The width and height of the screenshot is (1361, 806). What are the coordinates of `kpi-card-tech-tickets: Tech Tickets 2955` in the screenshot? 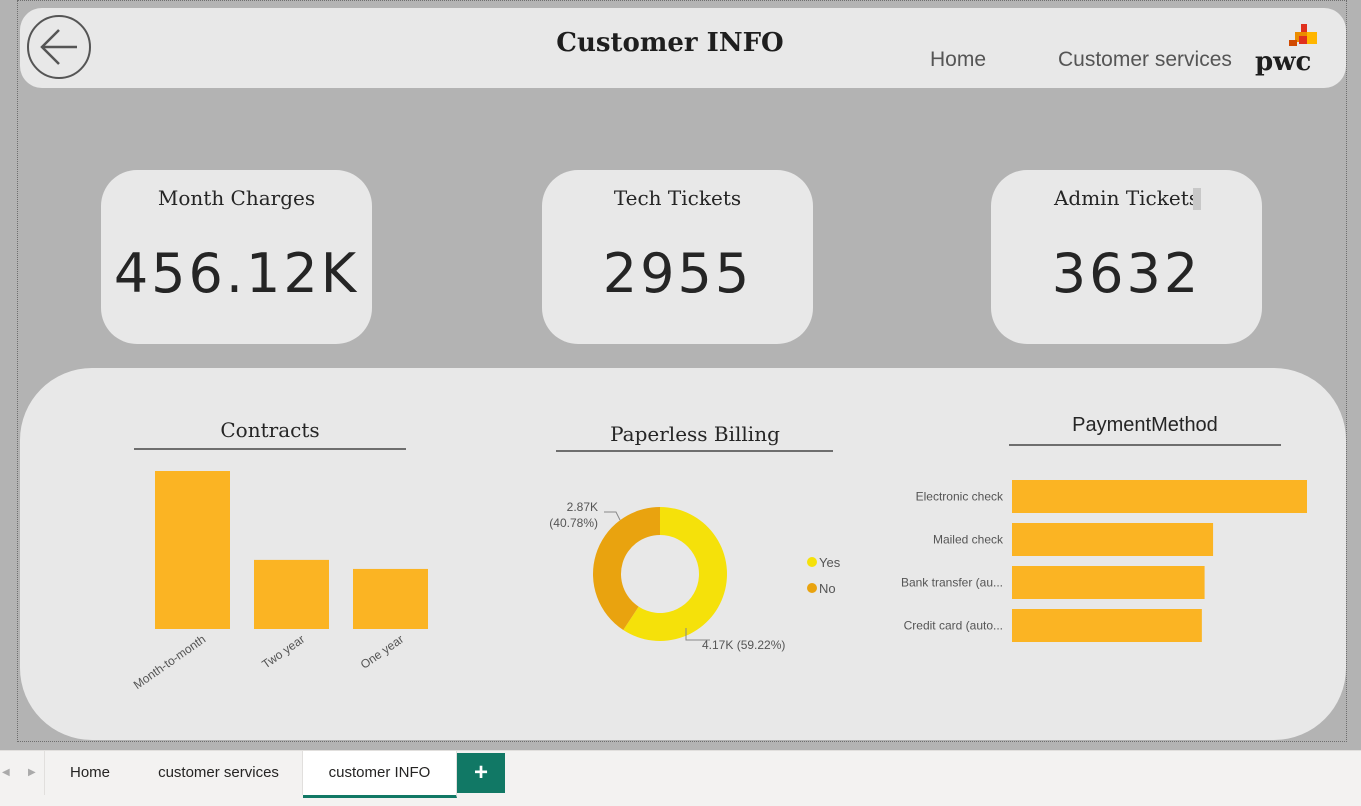 It's located at (677, 257).